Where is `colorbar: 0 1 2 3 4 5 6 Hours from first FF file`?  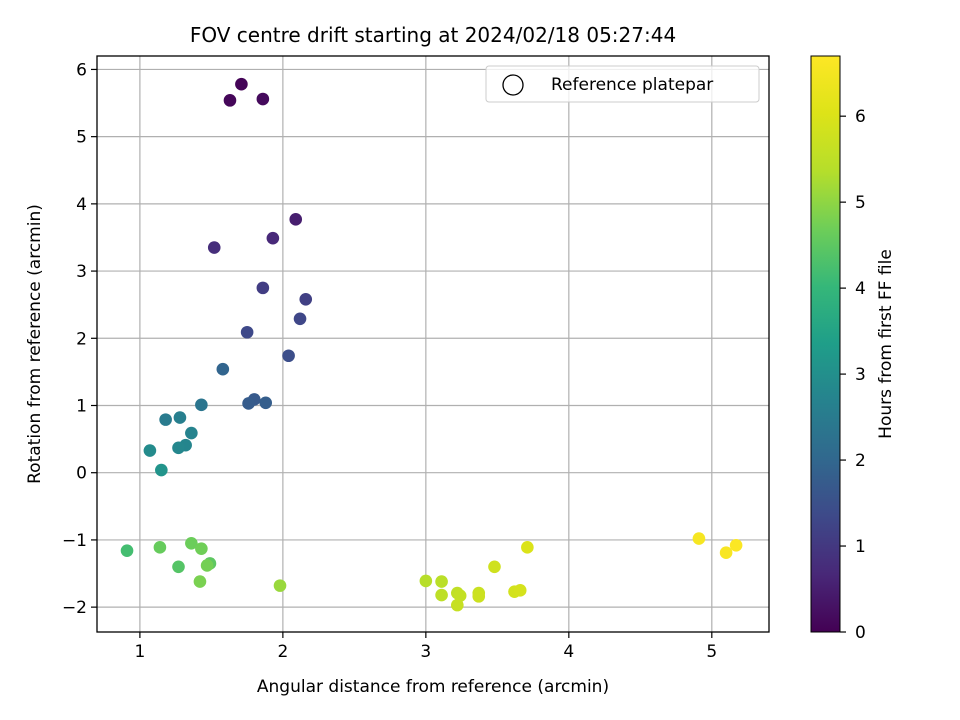 colorbar: 0 1 2 3 4 5 6 Hours from first FF file is located at coordinates (853, 349).